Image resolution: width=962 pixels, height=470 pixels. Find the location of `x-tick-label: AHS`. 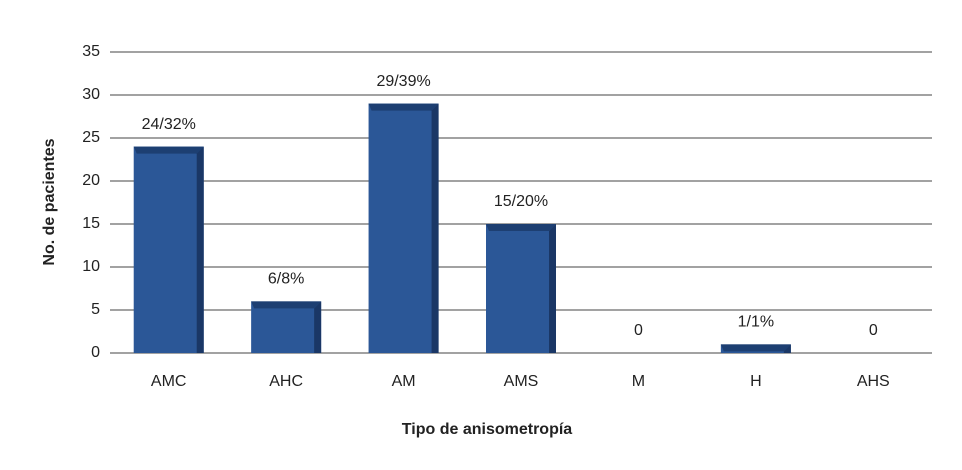

x-tick-label: AHS is located at coordinates (873, 381).